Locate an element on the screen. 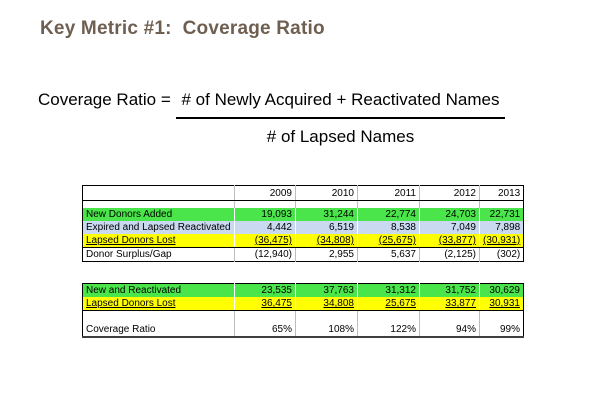 The width and height of the screenshot is (610, 400). value-cell: 22,774 is located at coordinates (388, 214).